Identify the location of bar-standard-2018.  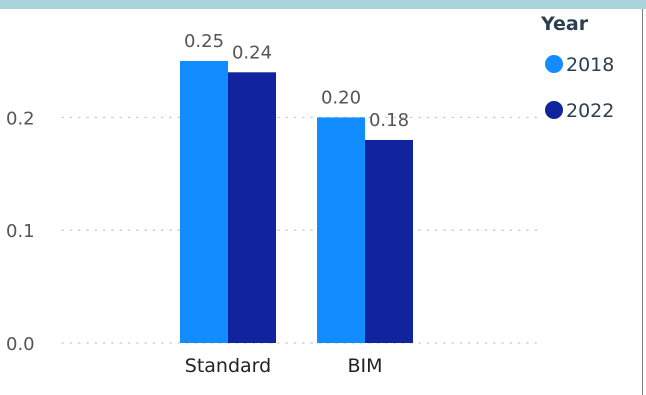
(204, 202).